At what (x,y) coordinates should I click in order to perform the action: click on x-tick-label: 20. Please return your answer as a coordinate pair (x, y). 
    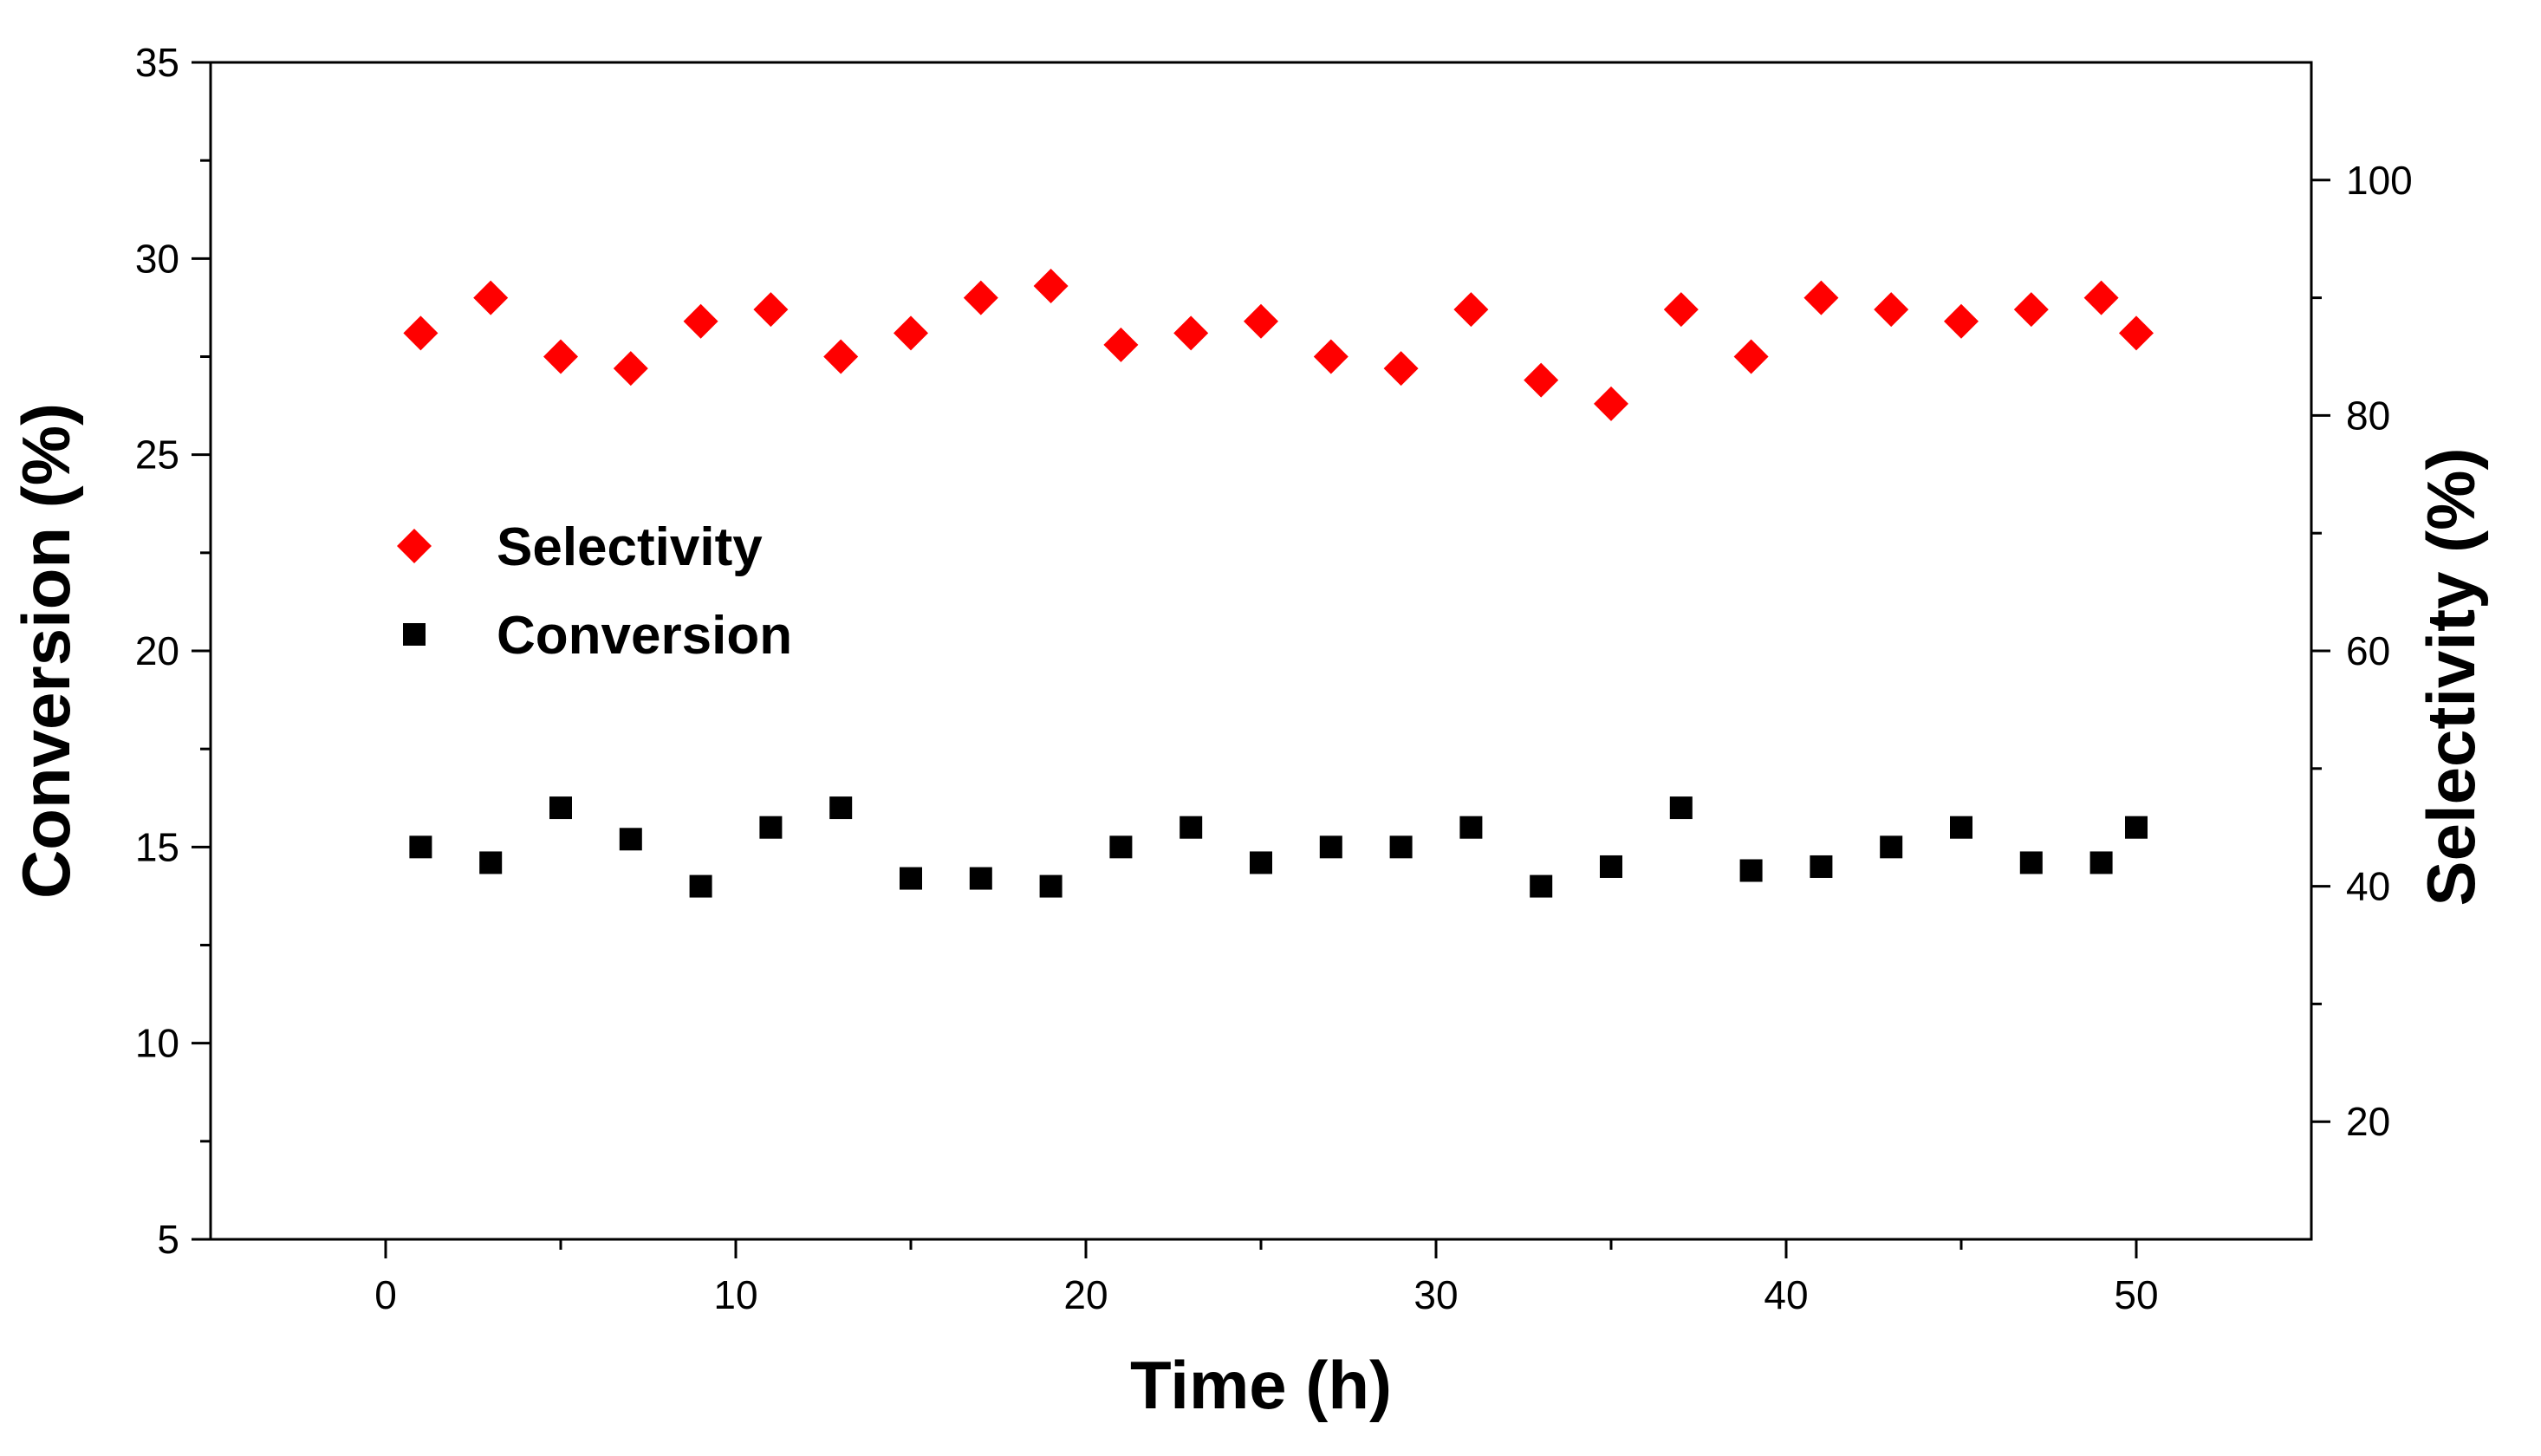
    Looking at the image, I should click on (1085, 1294).